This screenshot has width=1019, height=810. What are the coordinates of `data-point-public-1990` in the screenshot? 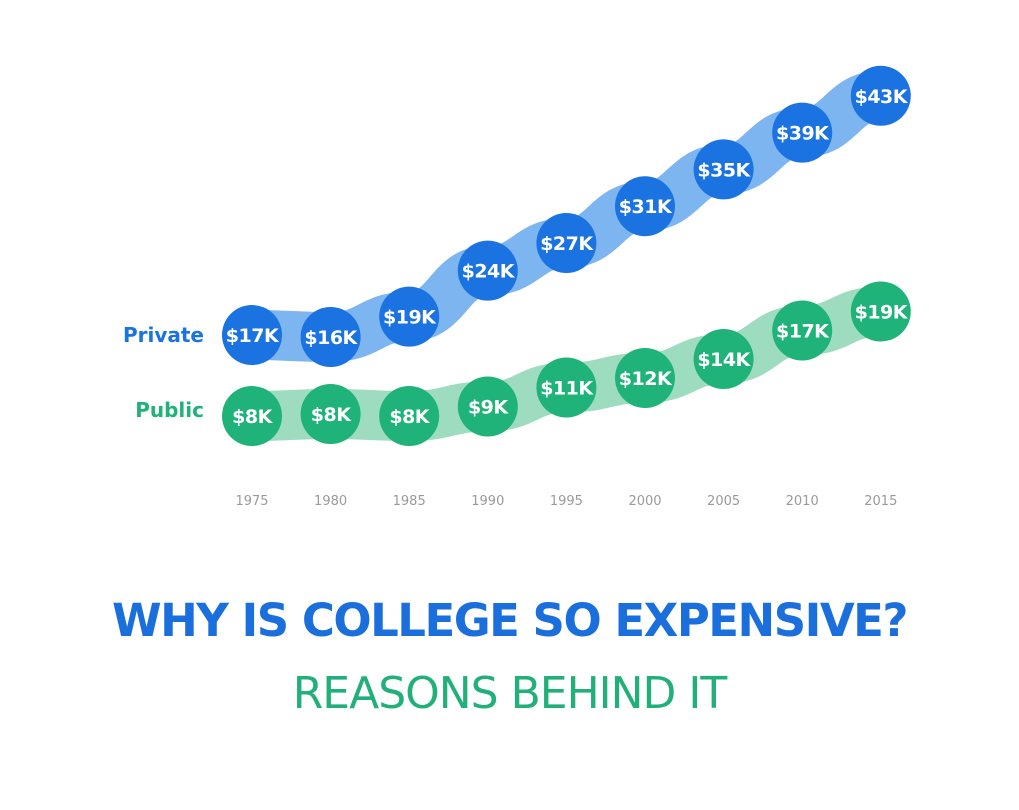 It's located at (487, 406).